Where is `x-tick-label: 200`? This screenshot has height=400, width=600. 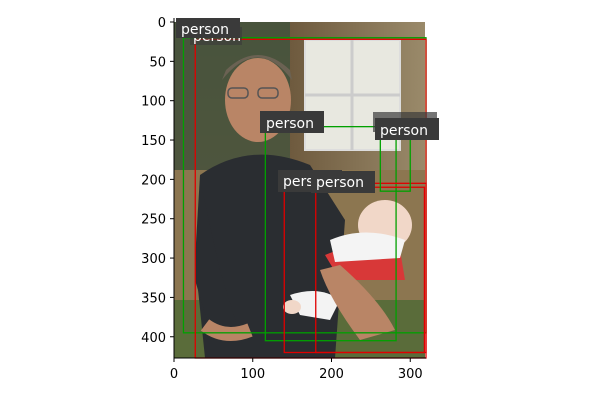 x-tick-label: 200 is located at coordinates (331, 374).